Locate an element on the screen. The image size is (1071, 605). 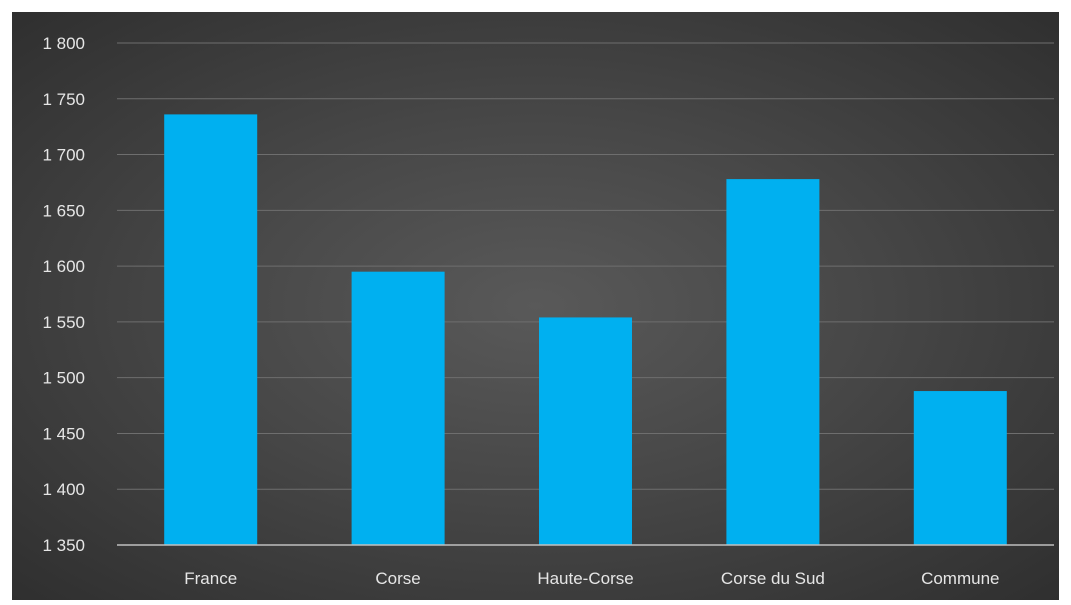
bar-corse-du-sud is located at coordinates (773, 362).